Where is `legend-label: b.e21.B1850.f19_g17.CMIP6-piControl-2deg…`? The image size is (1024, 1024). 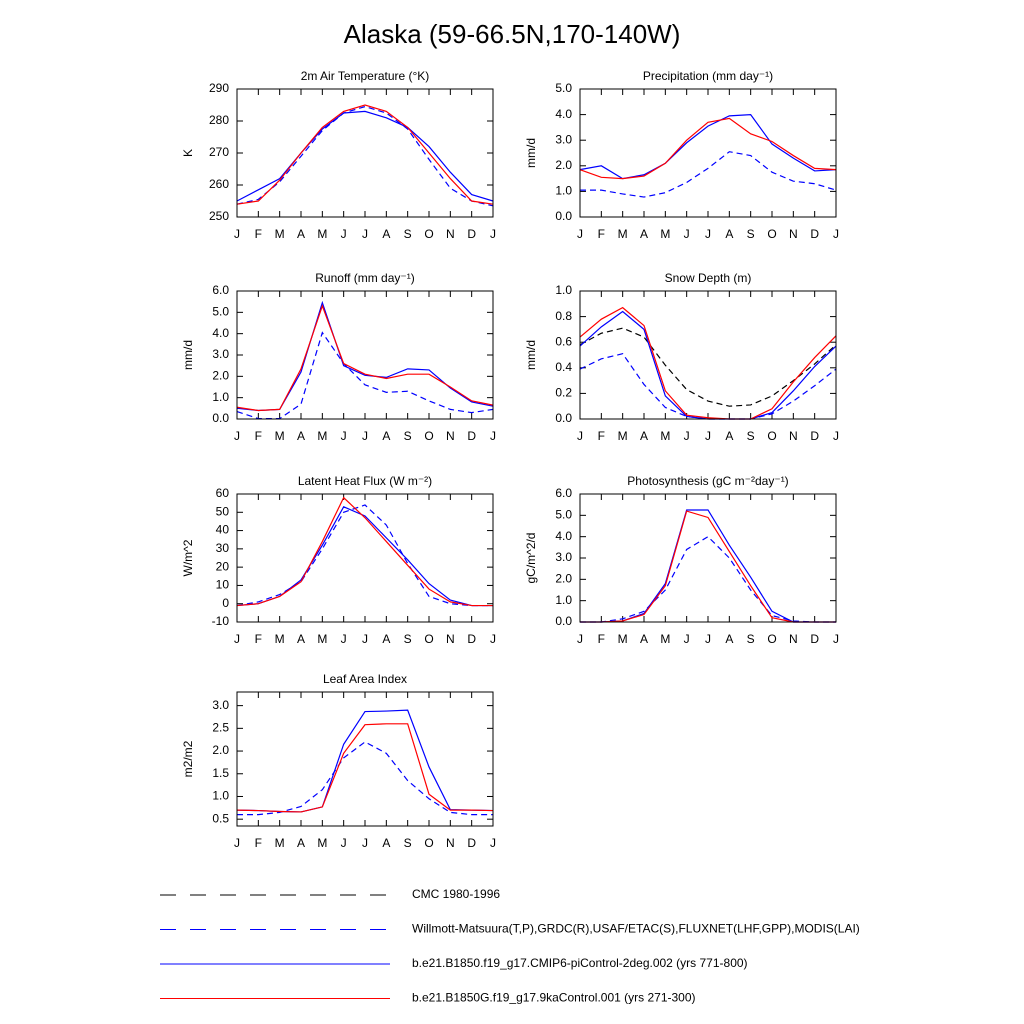 legend-label: b.e21.B1850.f19_g17.CMIP6-piControl-2deg… is located at coordinates (580, 963).